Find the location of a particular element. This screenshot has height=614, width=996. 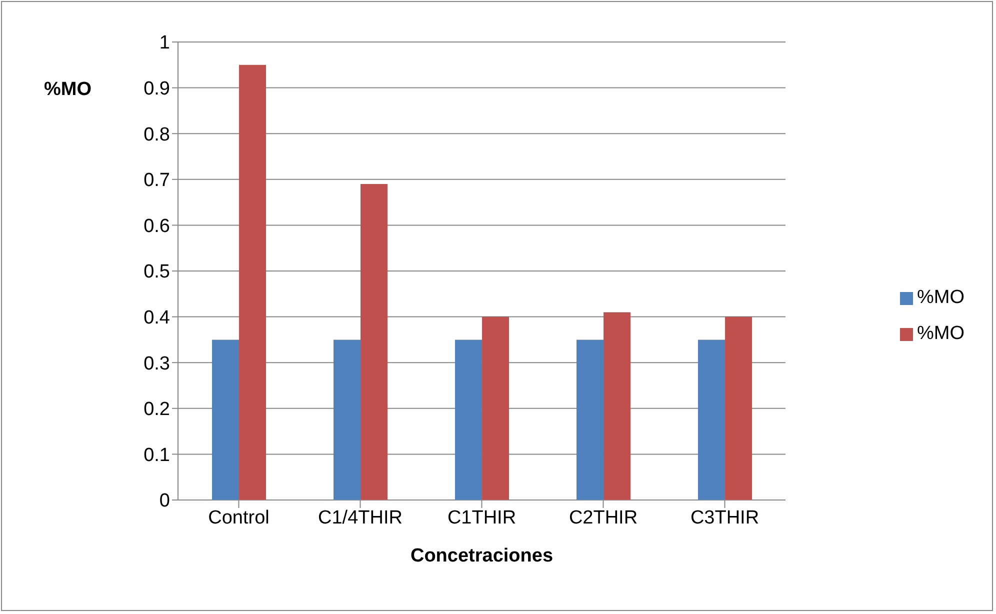

y-tick-label: 0.8 is located at coordinates (157, 135).